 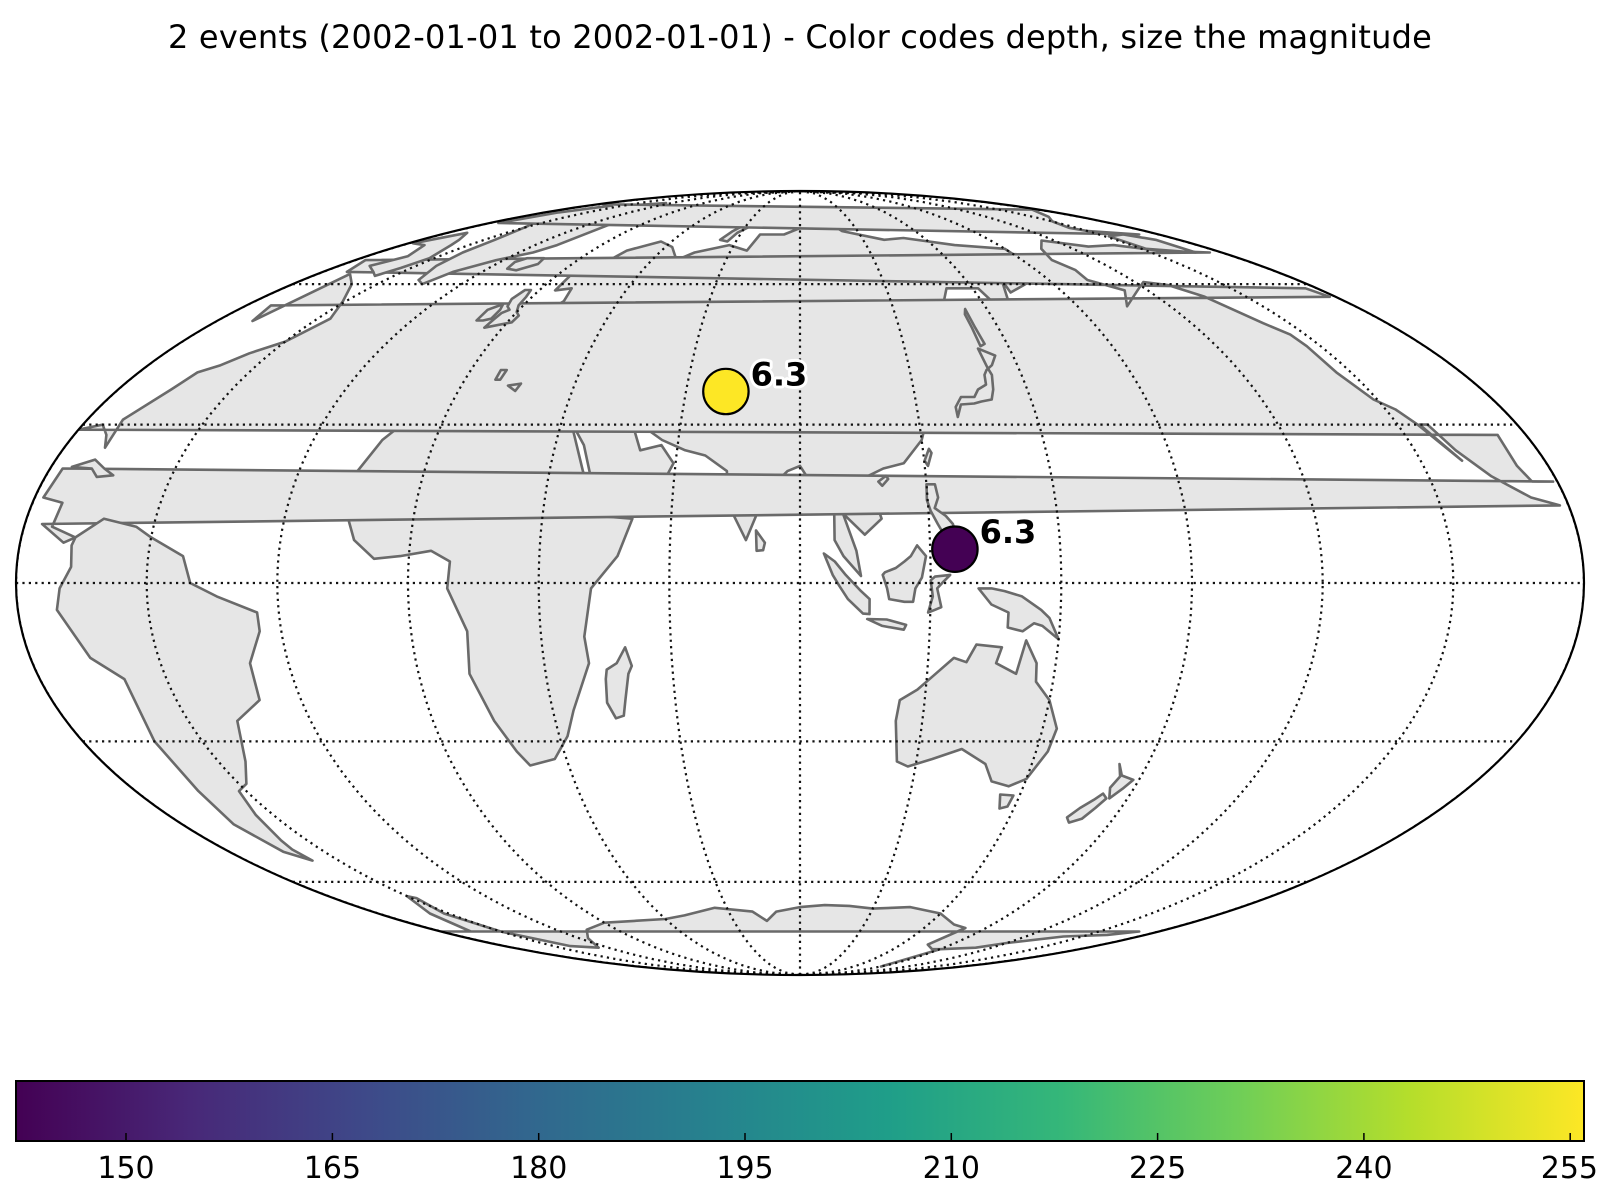 What do you see at coordinates (870, 463) in the screenshot?
I see `earthquake-events: 6.3 6.3` at bounding box center [870, 463].